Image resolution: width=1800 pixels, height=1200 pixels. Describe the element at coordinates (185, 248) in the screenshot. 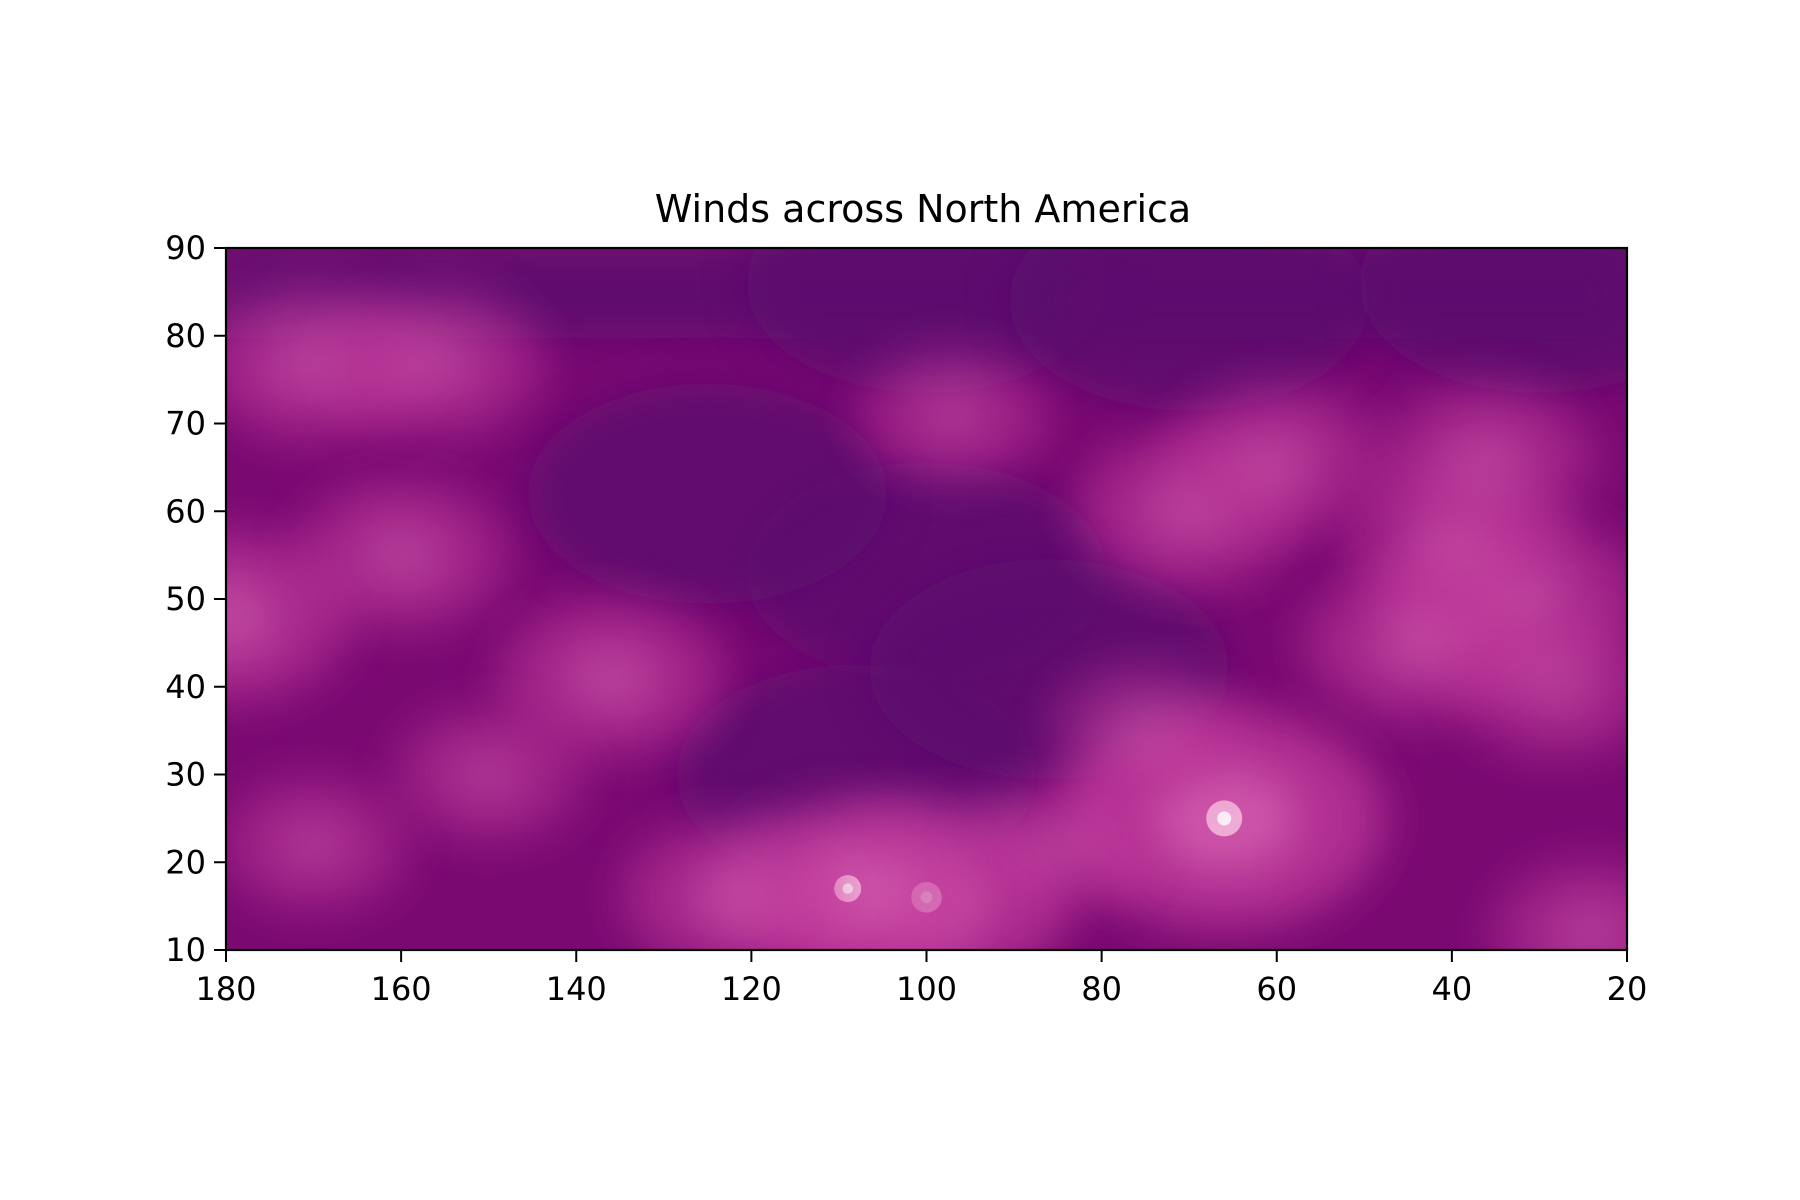

I see `y-tick-label: 90` at that location.